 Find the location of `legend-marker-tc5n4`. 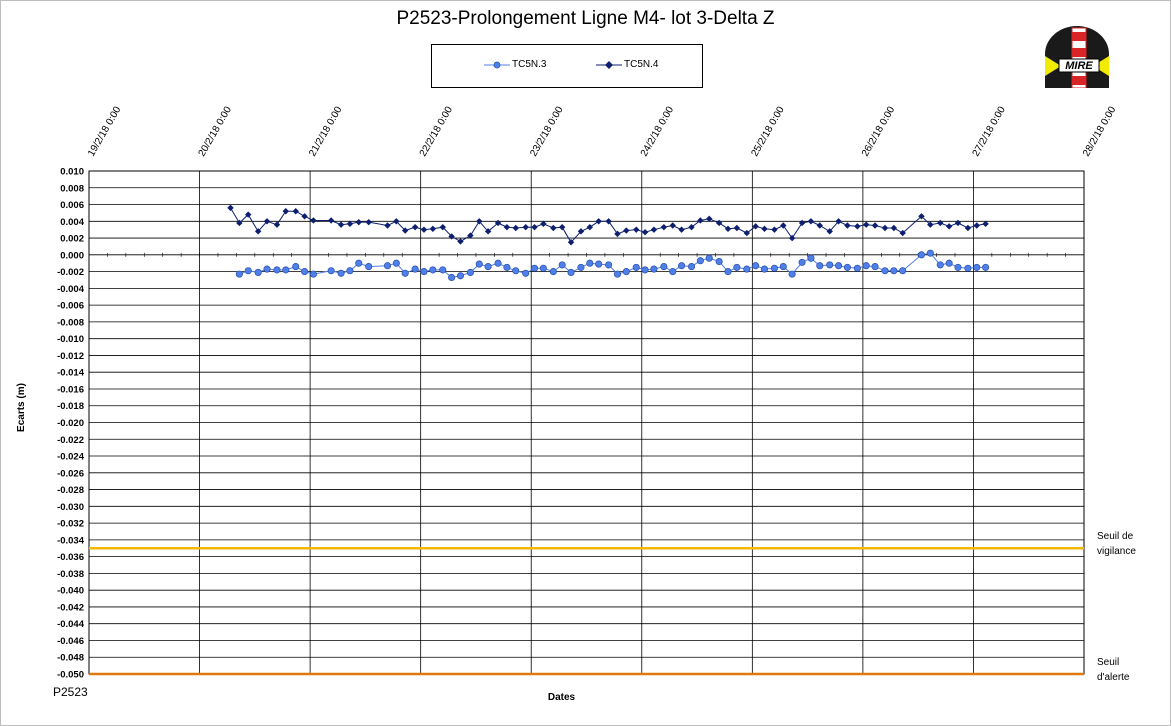

legend-marker-tc5n4 is located at coordinates (609, 65).